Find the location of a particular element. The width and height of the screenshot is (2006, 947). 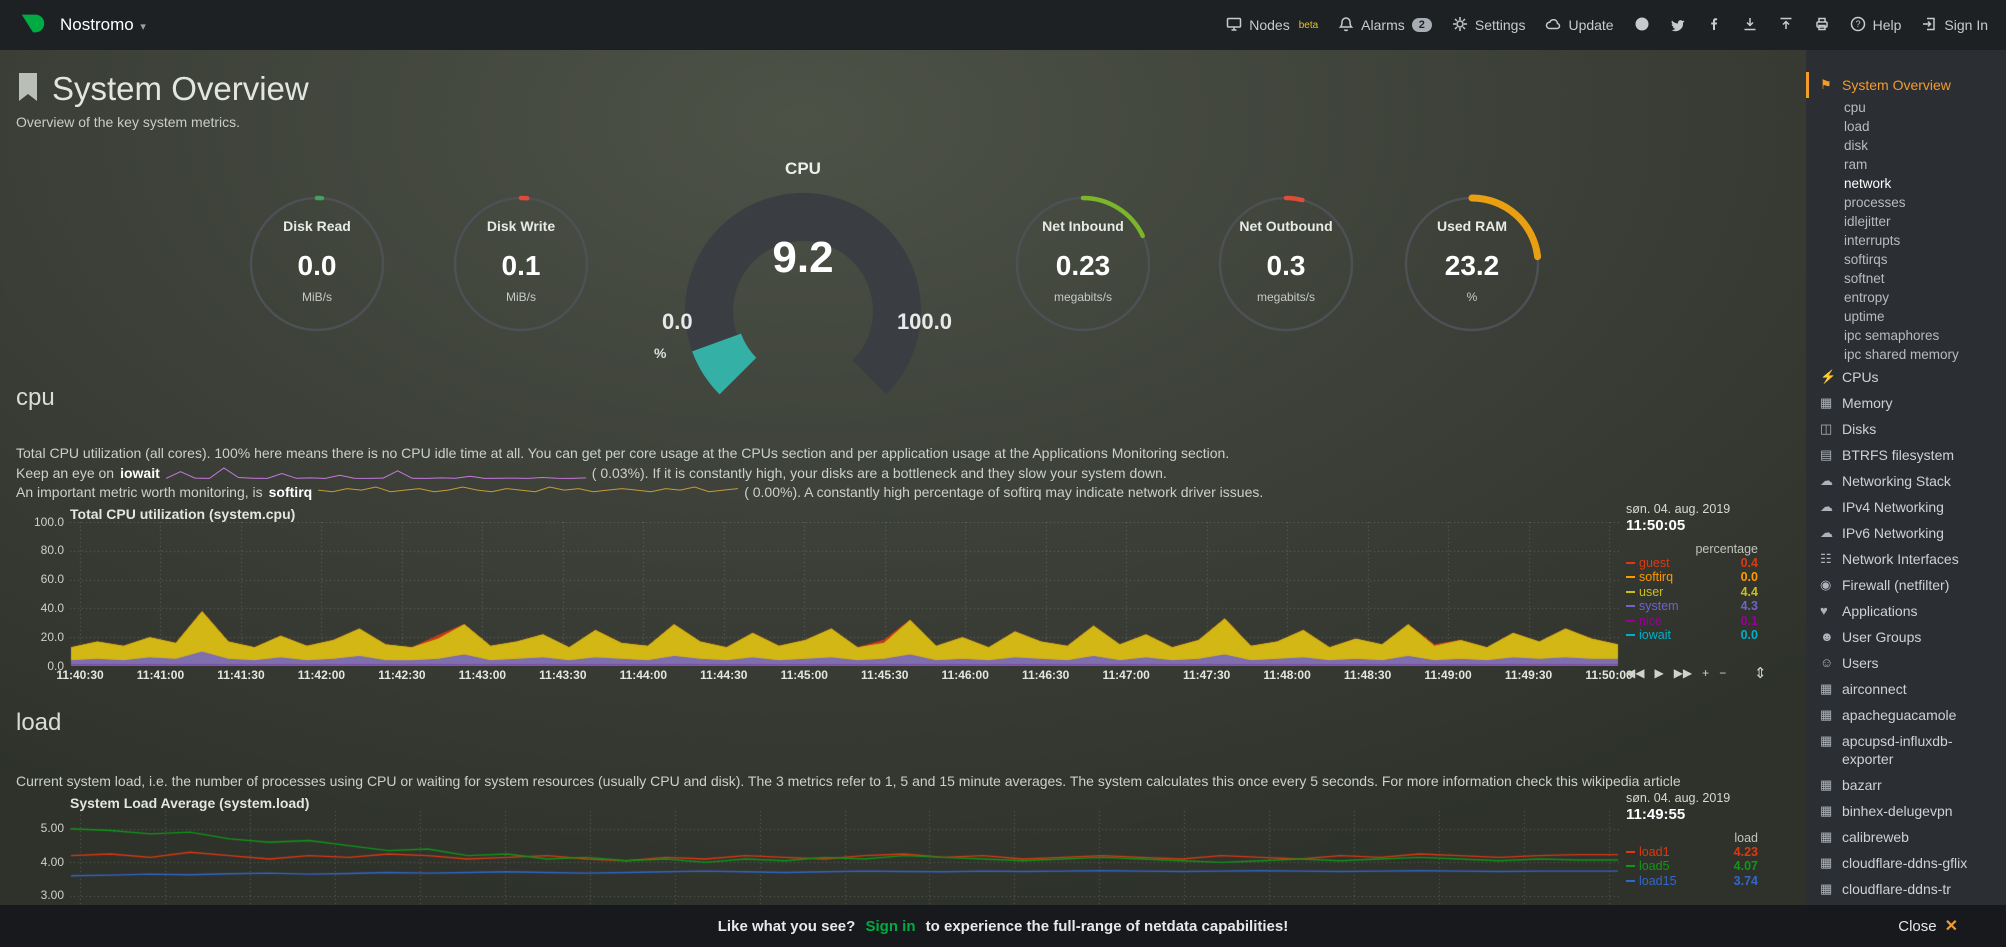

hard-drive-icon: ◫ is located at coordinates (1826, 428).